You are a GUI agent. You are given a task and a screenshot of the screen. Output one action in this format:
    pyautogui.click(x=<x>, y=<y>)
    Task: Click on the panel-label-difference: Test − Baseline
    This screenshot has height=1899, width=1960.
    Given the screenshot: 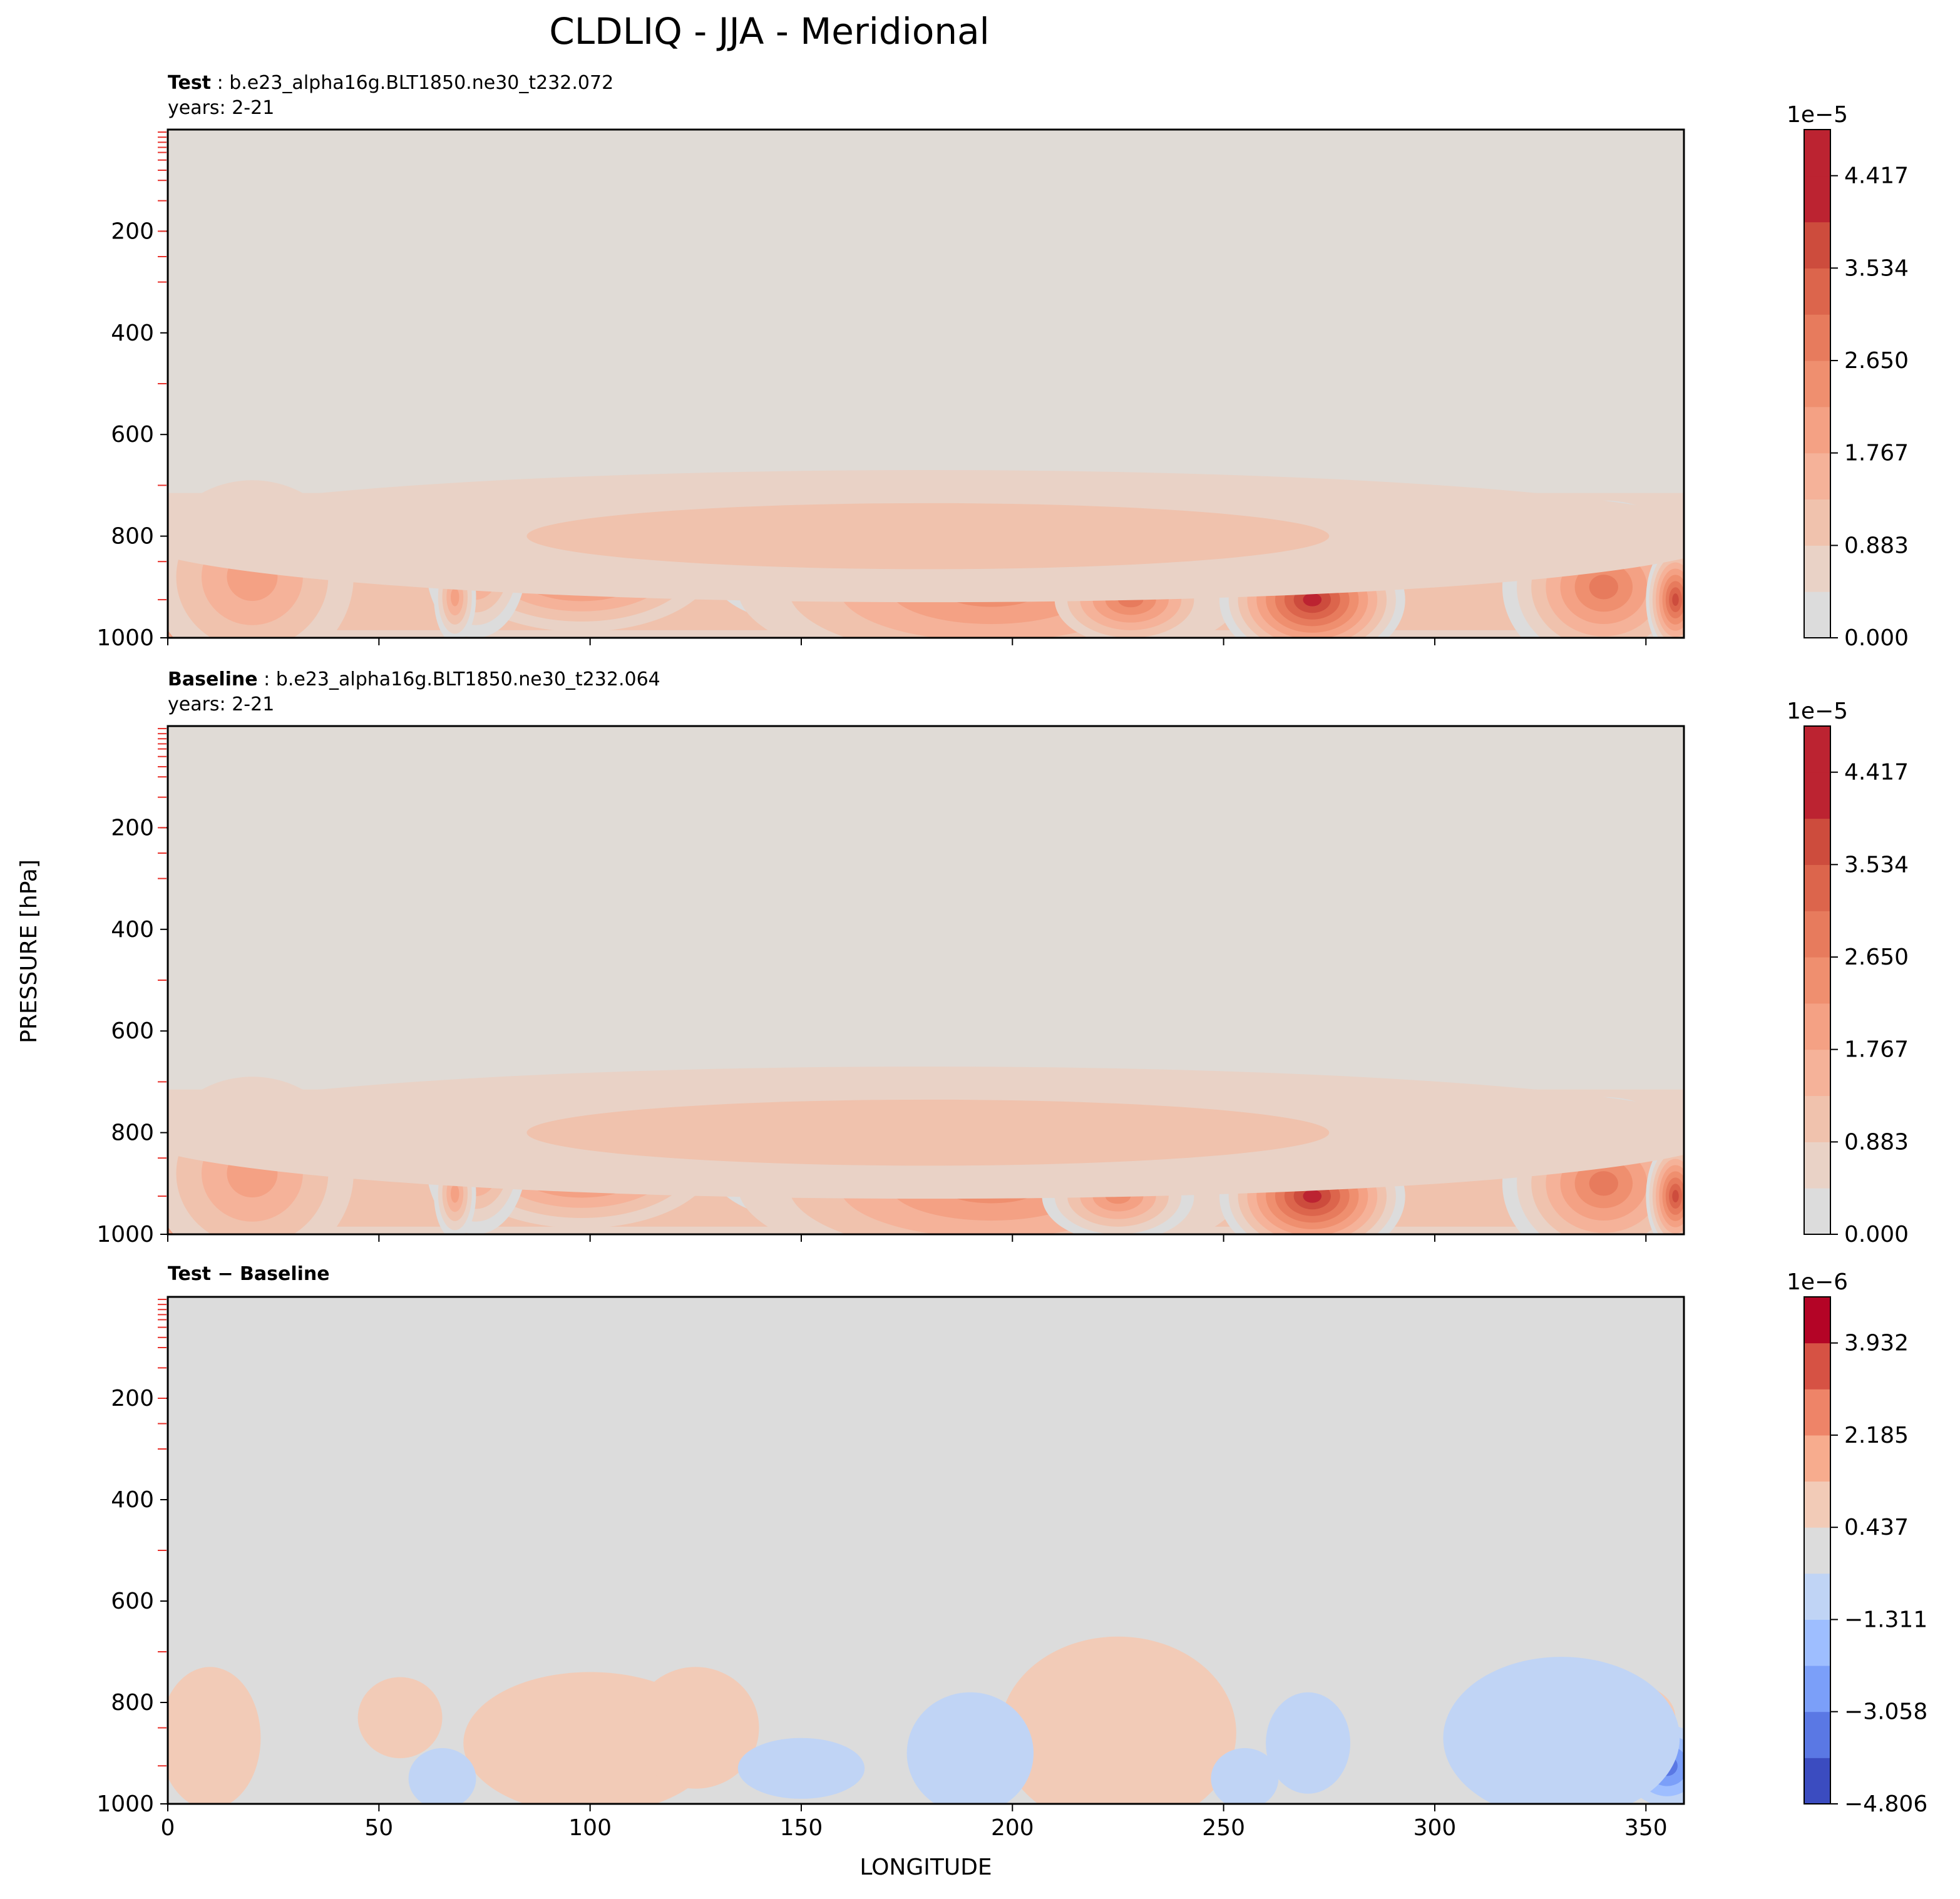 What is the action you would take?
    pyautogui.click(x=249, y=1274)
    